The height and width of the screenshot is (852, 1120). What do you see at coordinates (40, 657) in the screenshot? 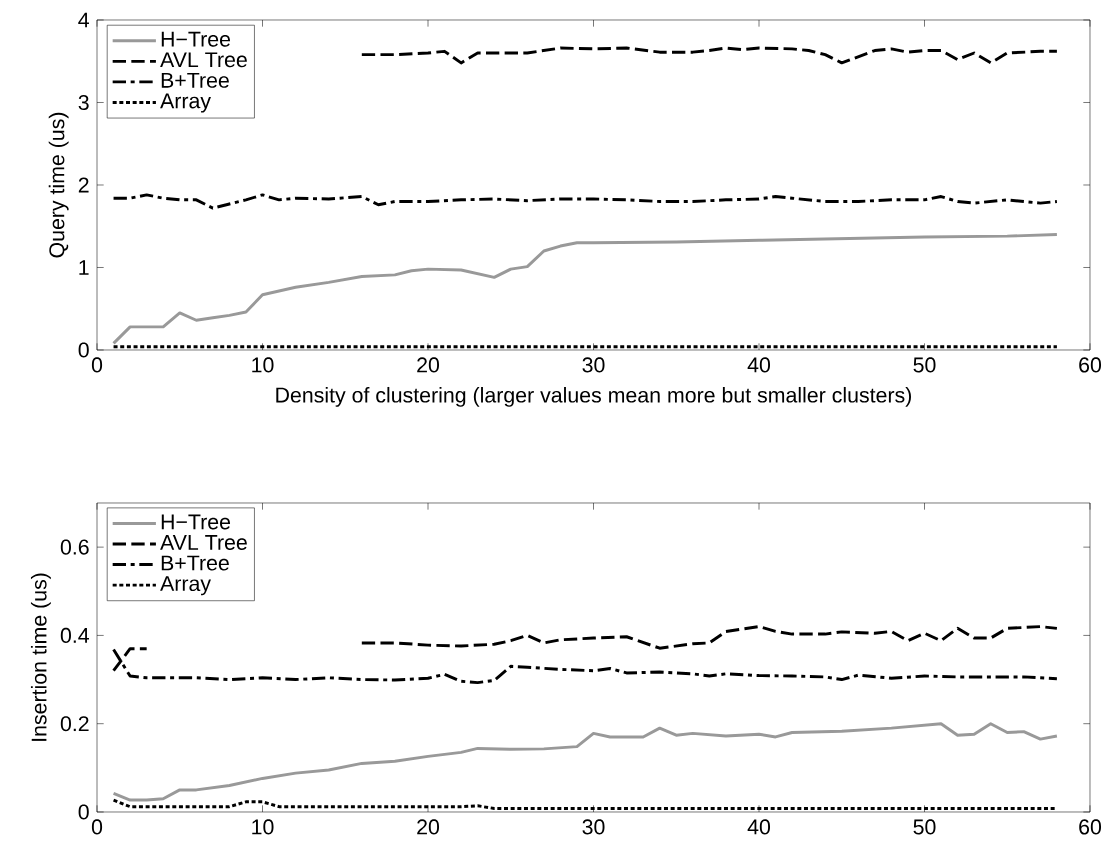
I see `y-axis-title: Insertion time (us)` at bounding box center [40, 657].